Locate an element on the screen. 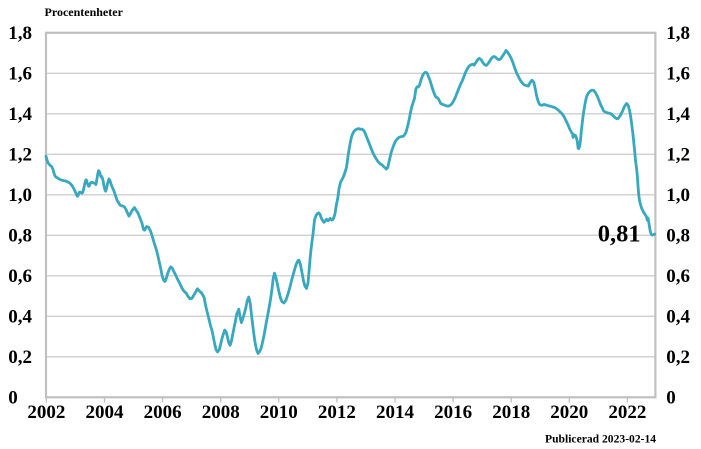  svg-text: 2010 is located at coordinates (279, 412).